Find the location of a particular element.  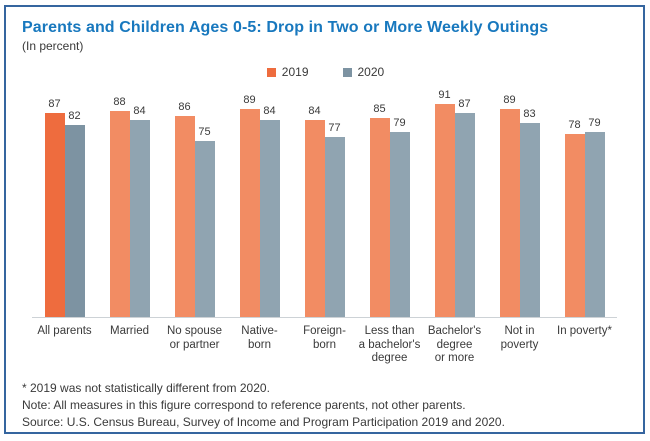

bar-group: 78 79 is located at coordinates (584, 201).